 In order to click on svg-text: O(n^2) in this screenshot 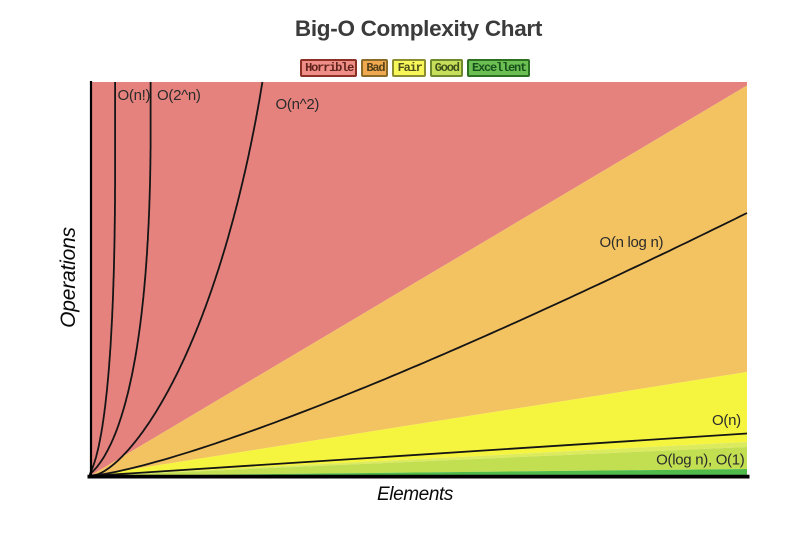, I will do `click(298, 104)`.